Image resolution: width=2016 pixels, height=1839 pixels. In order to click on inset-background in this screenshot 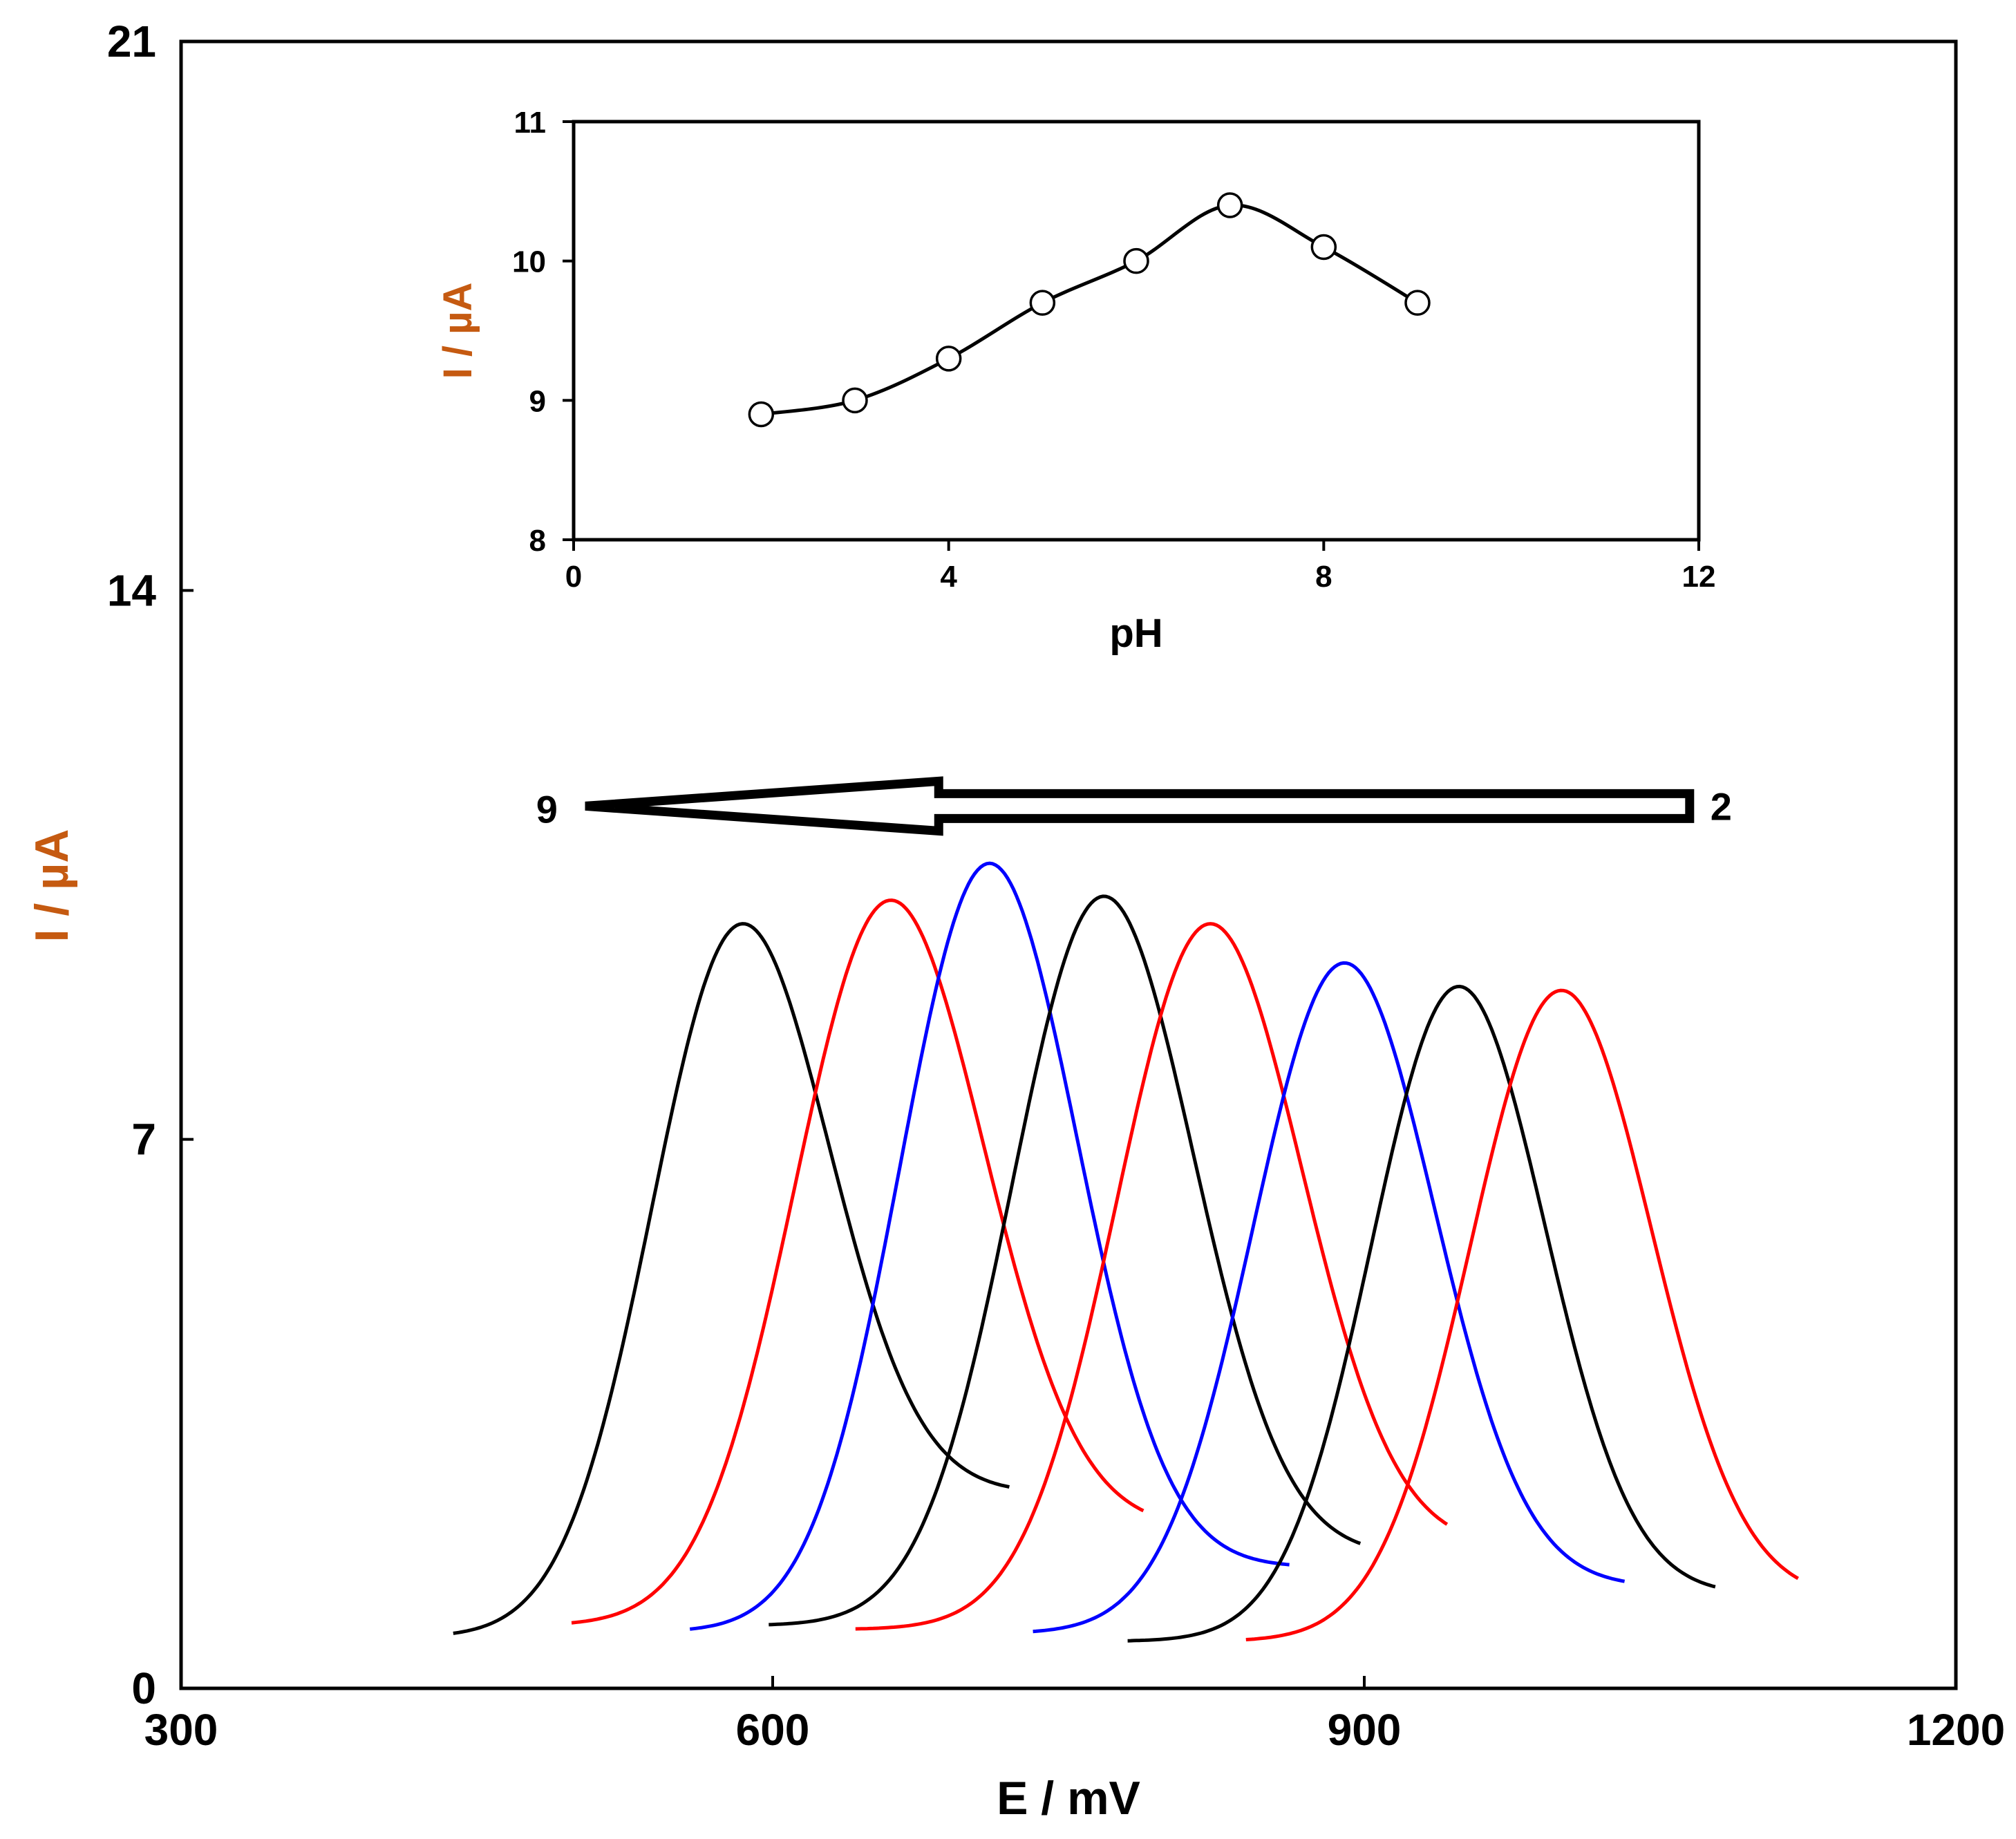, I will do `click(1137, 331)`.